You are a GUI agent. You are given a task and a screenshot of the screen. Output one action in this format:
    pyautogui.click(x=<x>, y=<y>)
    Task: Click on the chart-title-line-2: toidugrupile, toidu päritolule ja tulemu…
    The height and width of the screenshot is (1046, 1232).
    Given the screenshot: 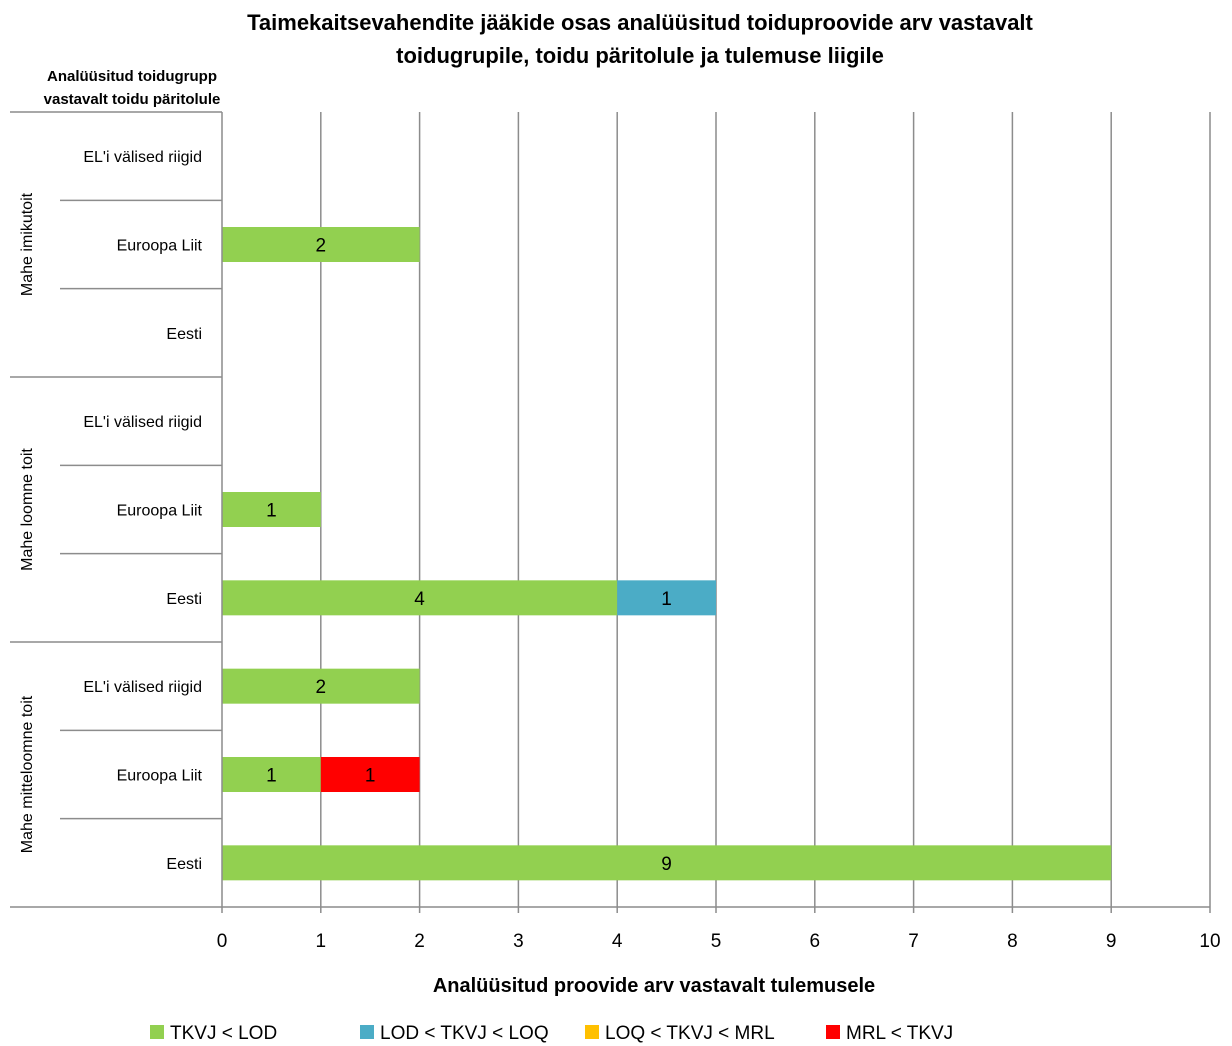 What is the action you would take?
    pyautogui.click(x=640, y=55)
    